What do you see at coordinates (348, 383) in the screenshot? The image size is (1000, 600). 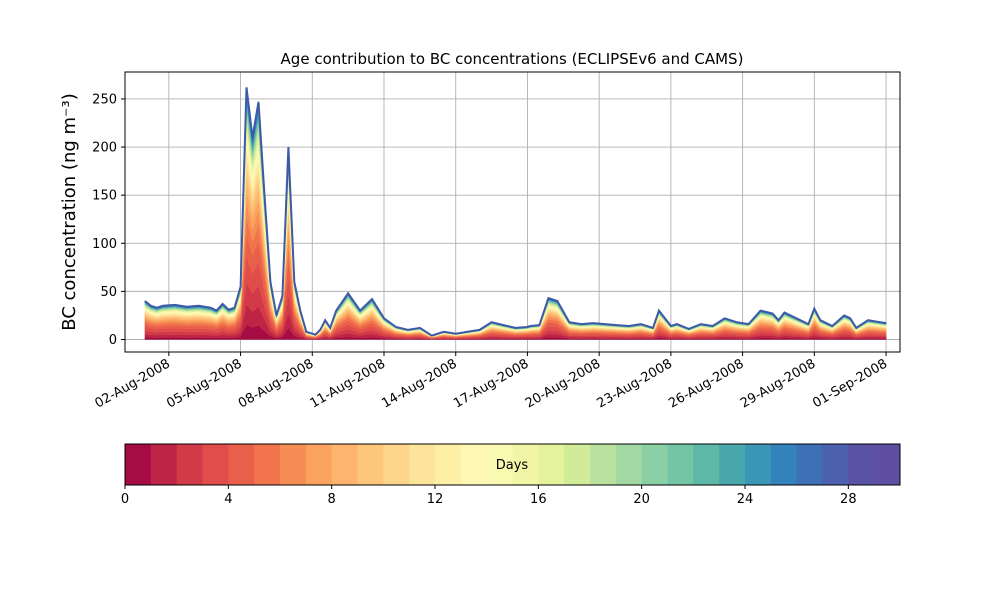 I see `x-tick-label: 11-Aug-2008` at bounding box center [348, 383].